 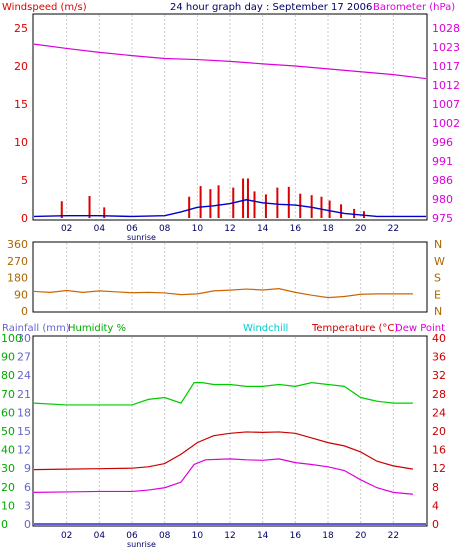 I want to click on barometer-tick: 975, so click(x=442, y=218).